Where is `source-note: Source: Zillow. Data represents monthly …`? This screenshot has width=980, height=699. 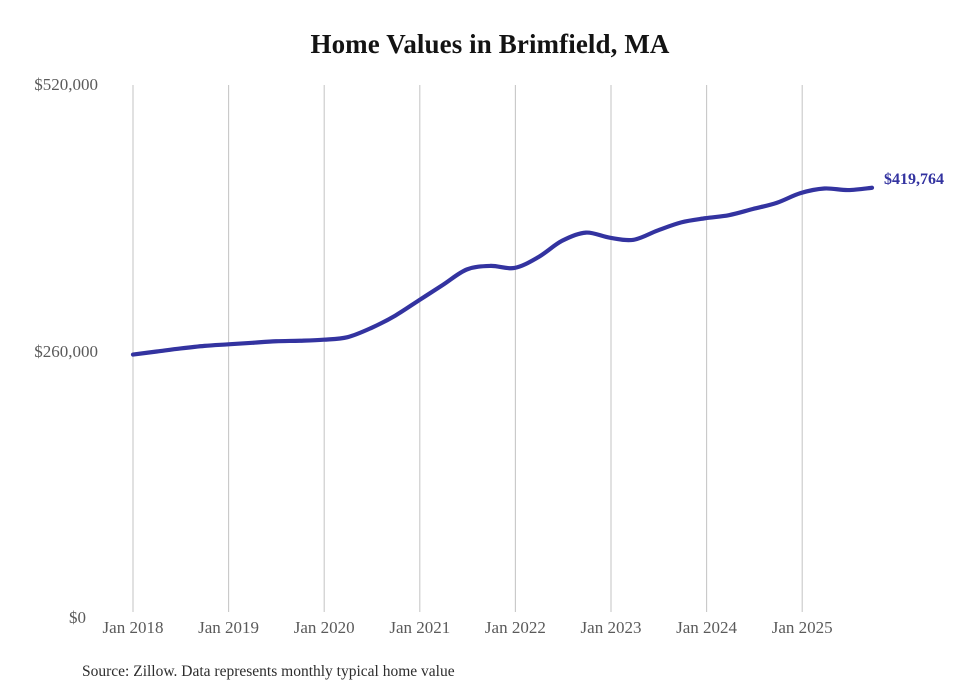
source-note: Source: Zillow. Data represents monthly … is located at coordinates (268, 671).